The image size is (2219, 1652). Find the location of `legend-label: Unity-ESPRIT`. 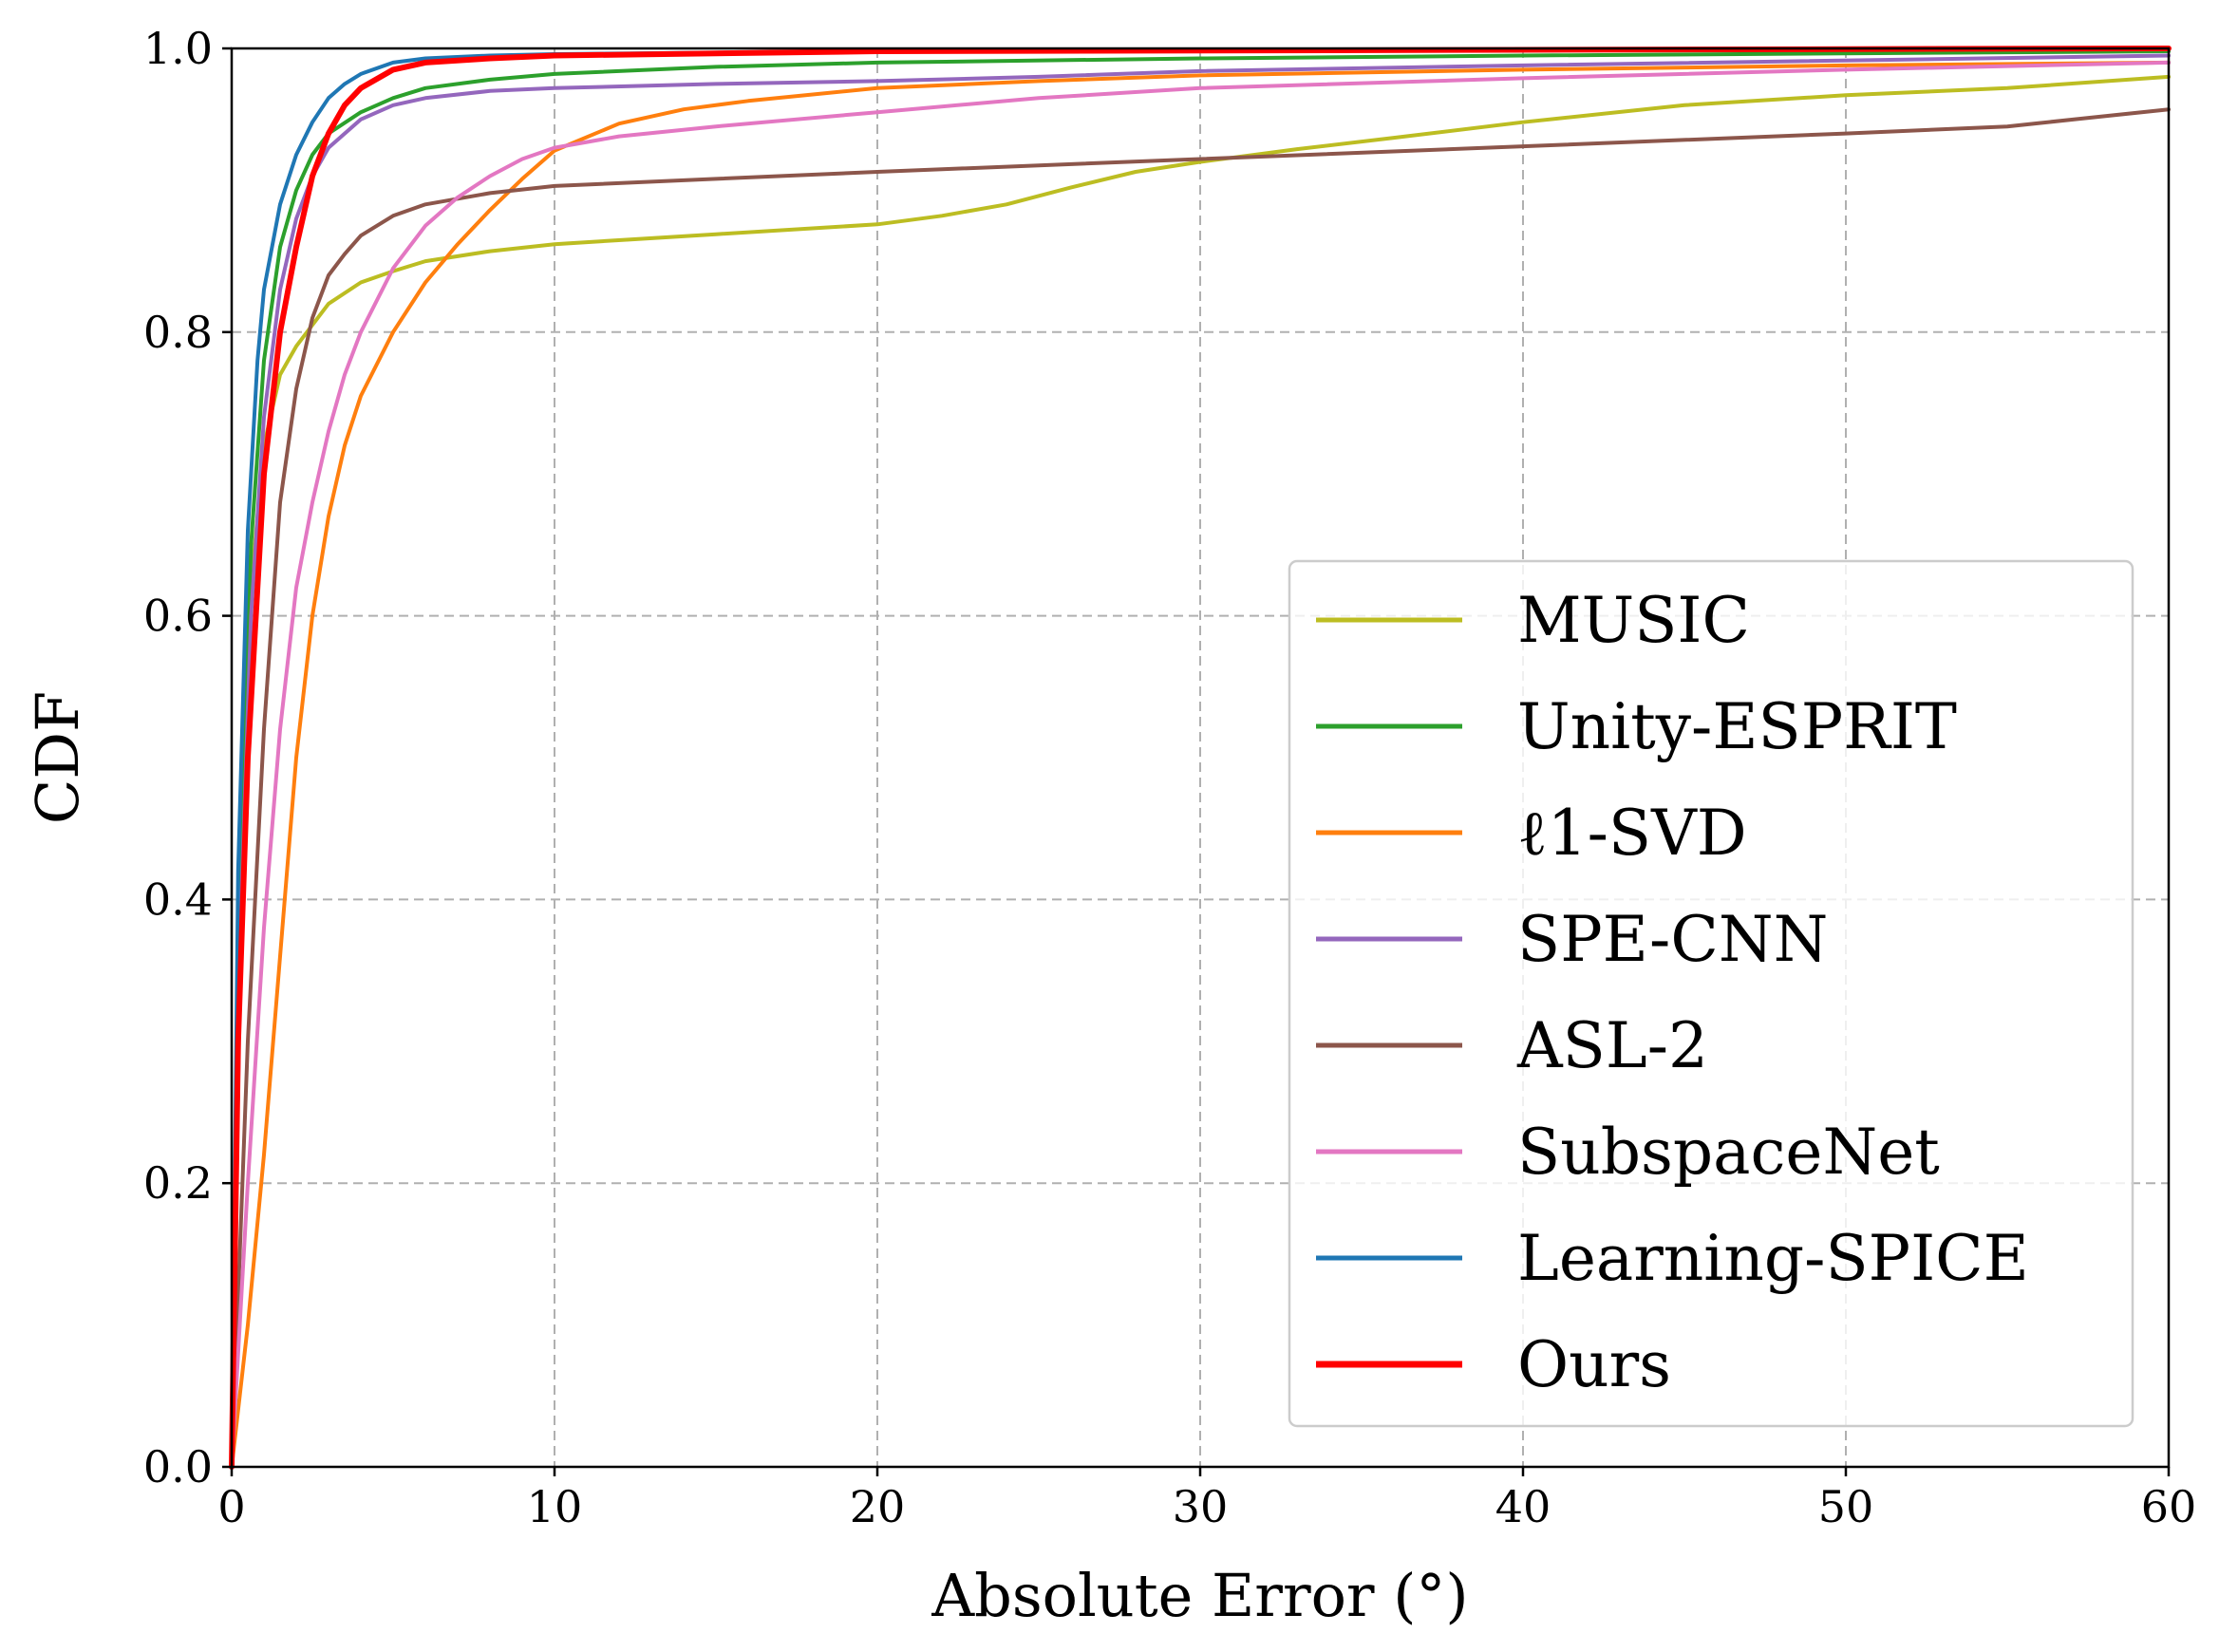

legend-label: Unity-ESPRIT is located at coordinates (1737, 726).